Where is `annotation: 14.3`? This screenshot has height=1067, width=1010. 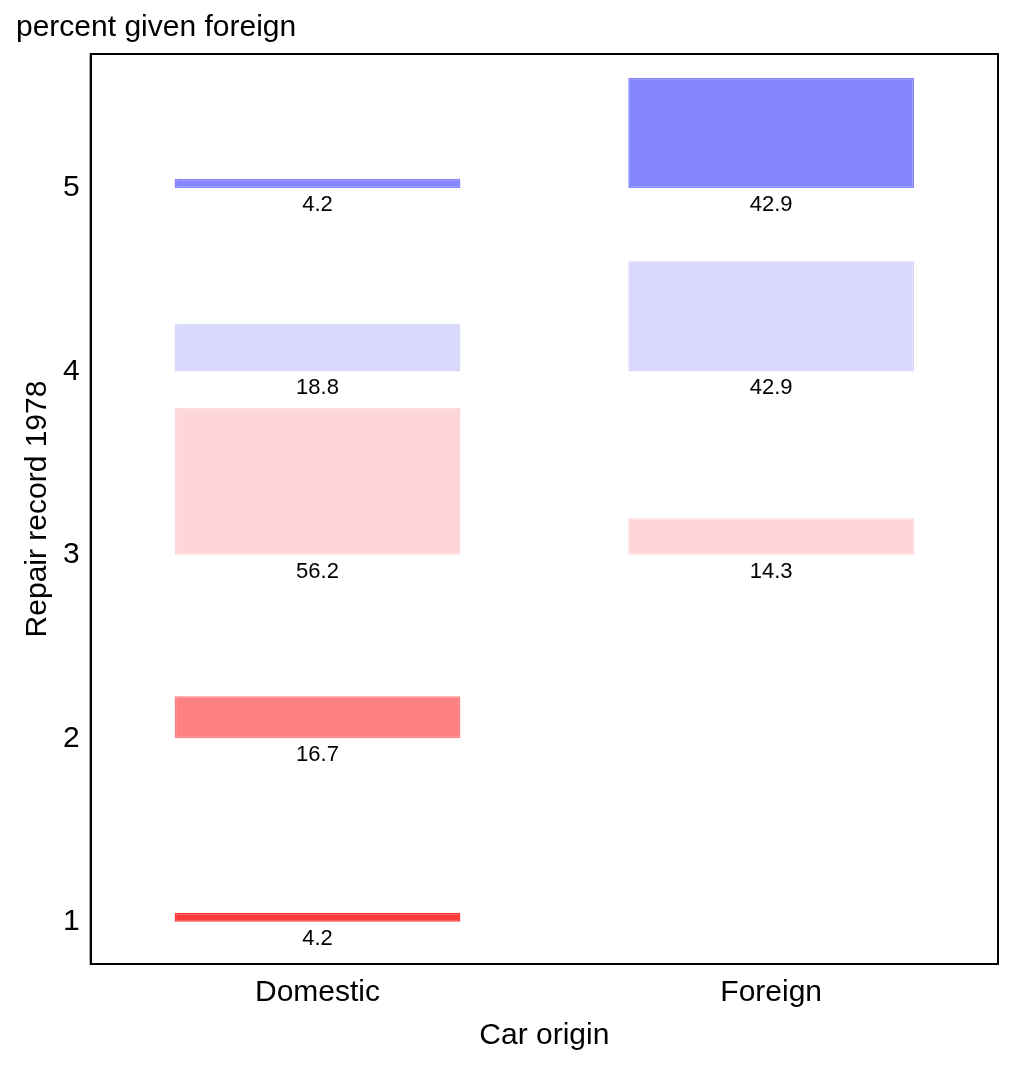 annotation: 14.3 is located at coordinates (771, 570).